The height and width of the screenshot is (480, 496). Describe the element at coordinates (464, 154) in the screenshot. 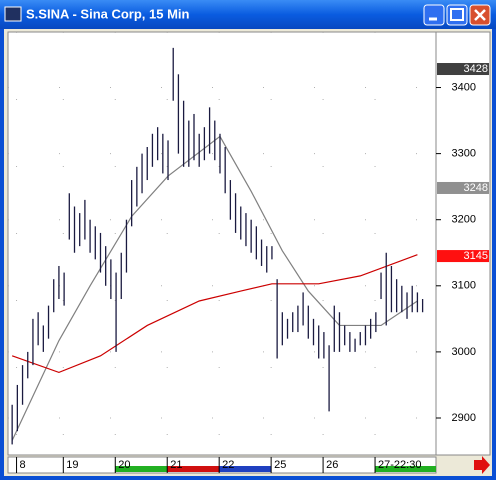

I see `y-tick-label: 3300` at that location.